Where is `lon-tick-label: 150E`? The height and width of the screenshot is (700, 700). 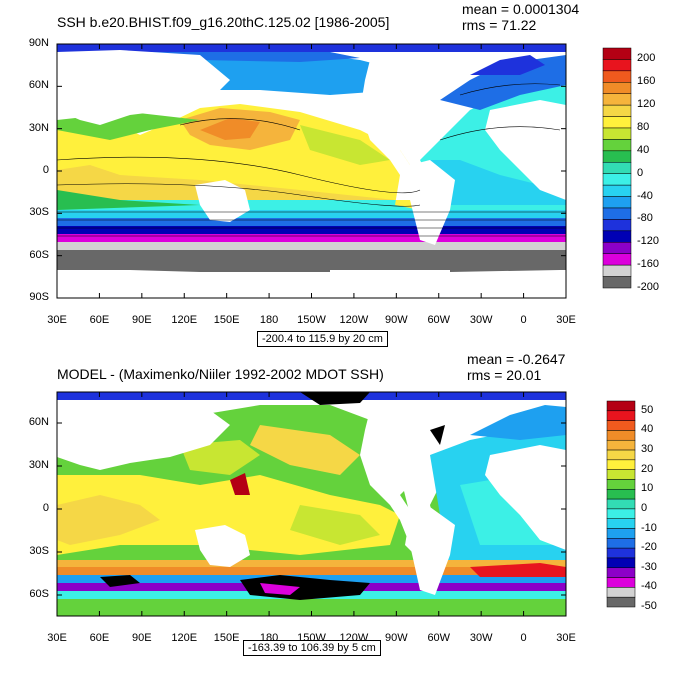 lon-tick-label: 150E is located at coordinates (226, 638).